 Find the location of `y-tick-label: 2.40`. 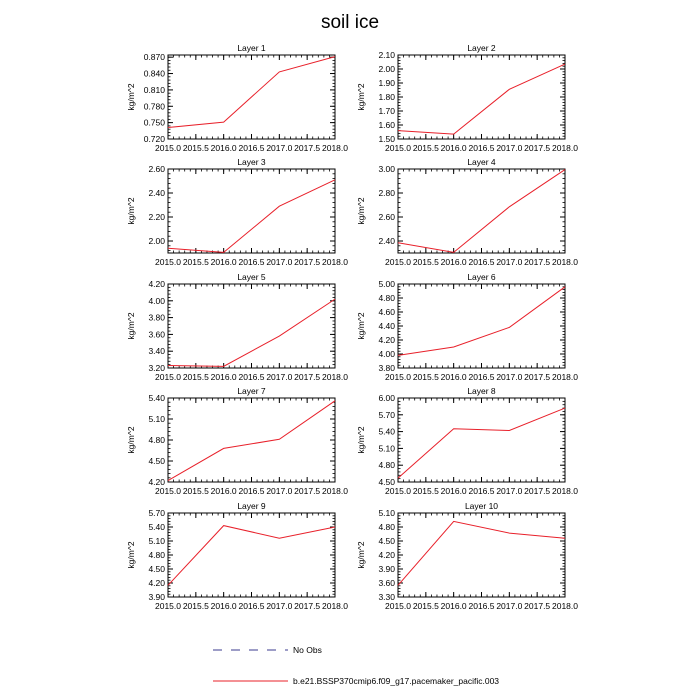

y-tick-label: 2.40 is located at coordinates (156, 193).